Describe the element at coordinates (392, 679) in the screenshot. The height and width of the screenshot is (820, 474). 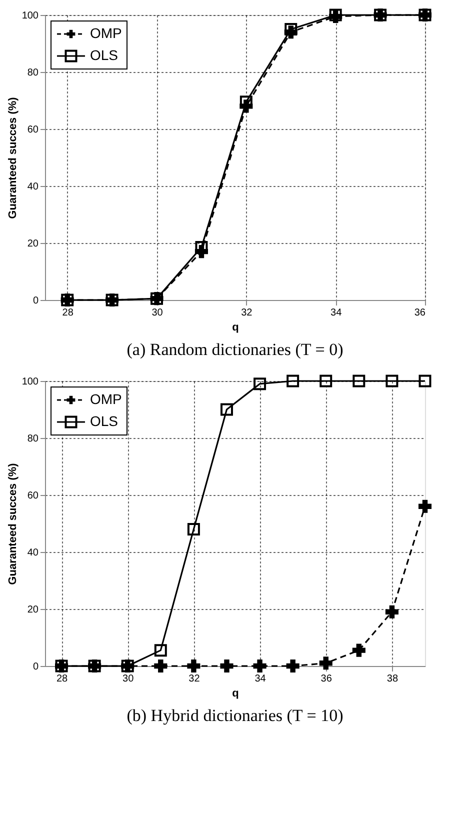
I see `x-tick-label: 38` at that location.